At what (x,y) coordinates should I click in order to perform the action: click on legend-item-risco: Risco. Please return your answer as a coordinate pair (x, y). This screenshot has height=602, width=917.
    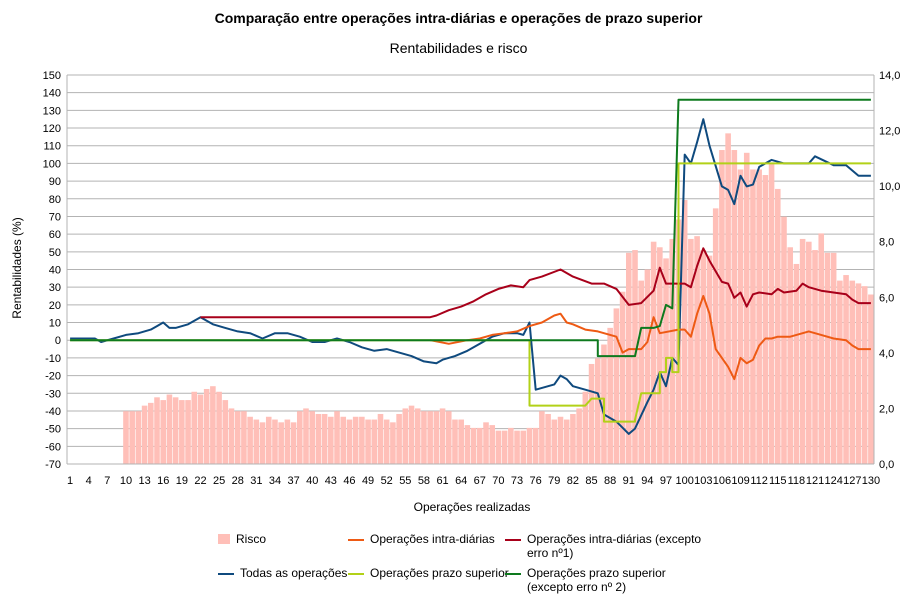
    Looking at the image, I should click on (242, 539).